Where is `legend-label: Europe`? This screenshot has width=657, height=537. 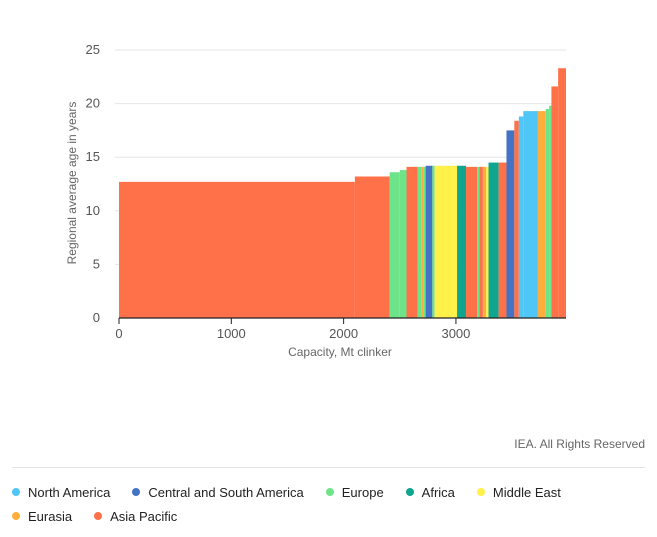 legend-label: Europe is located at coordinates (362, 492).